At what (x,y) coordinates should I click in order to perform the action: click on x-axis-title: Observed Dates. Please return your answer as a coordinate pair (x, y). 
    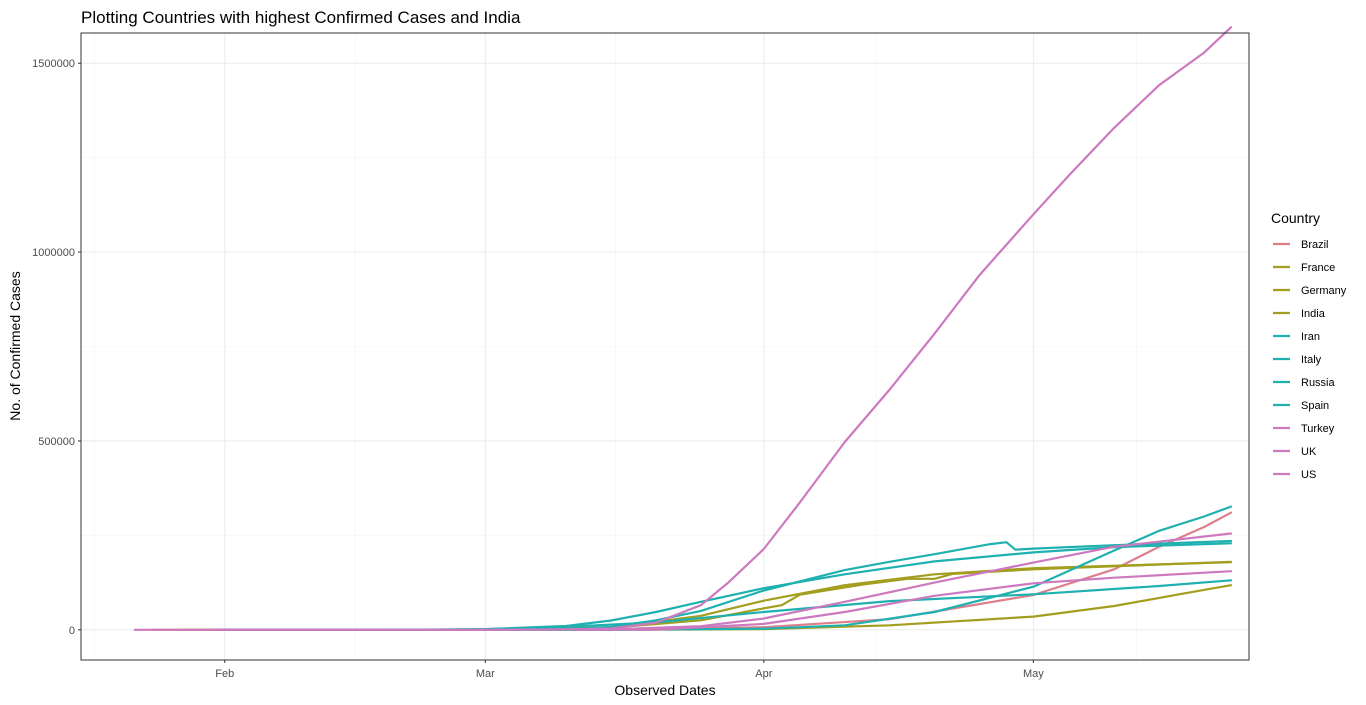
    Looking at the image, I should click on (664, 690).